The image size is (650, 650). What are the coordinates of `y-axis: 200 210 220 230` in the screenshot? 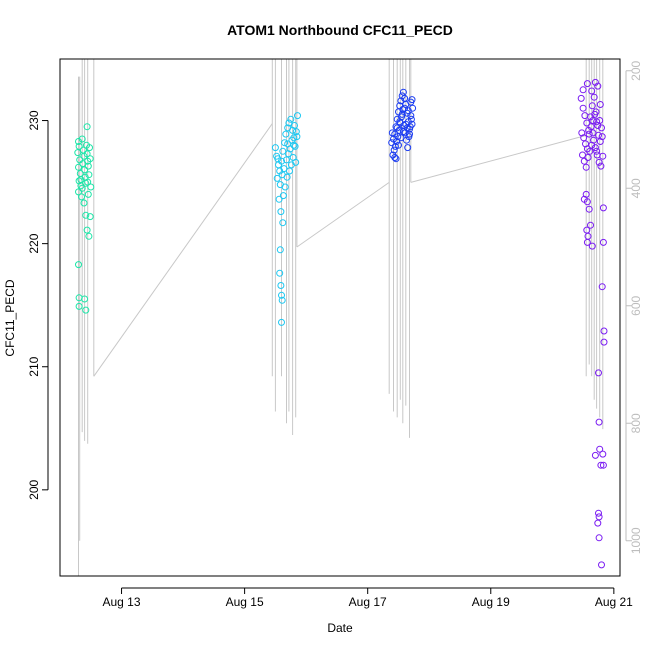 It's located at (38, 305).